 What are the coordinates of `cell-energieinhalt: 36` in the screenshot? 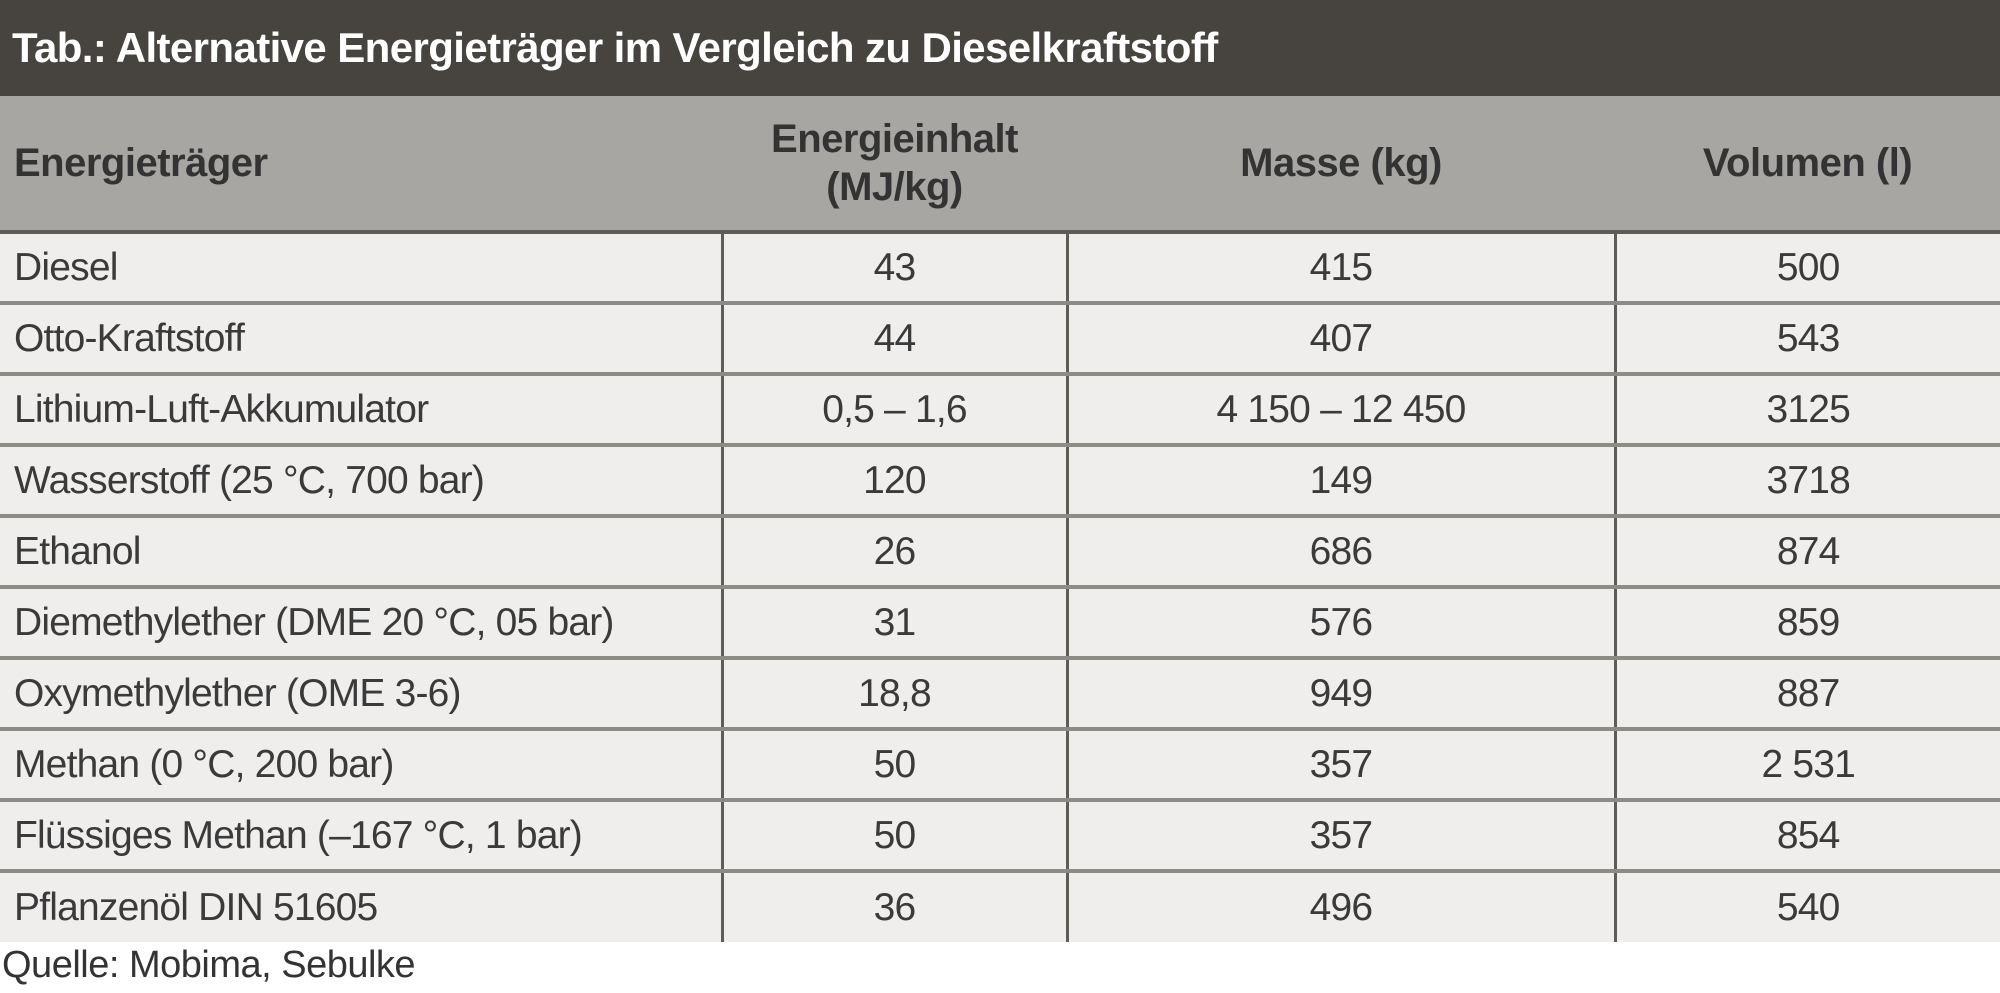 It's located at (893, 906).